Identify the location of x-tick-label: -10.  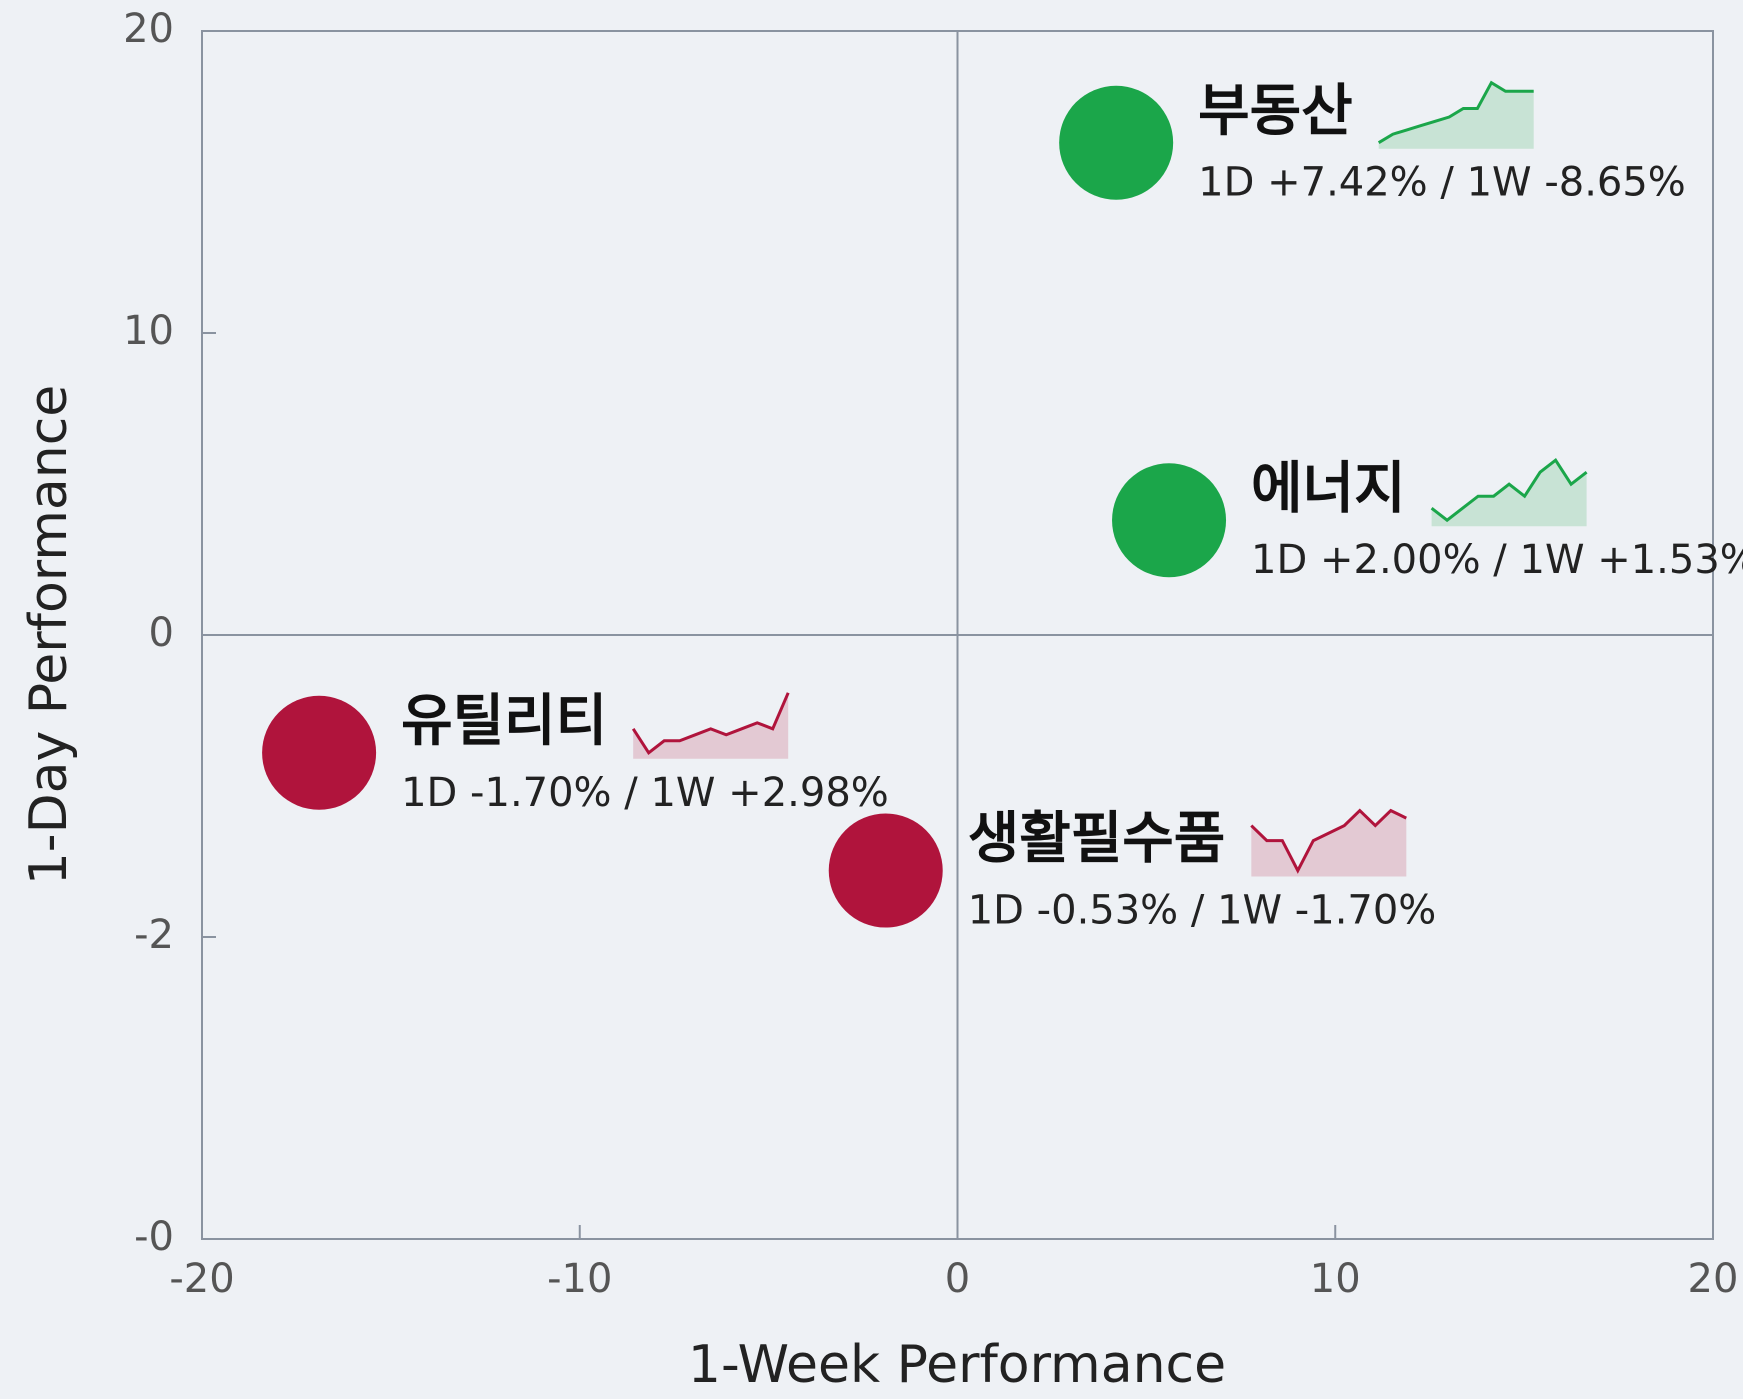
(579, 1279).